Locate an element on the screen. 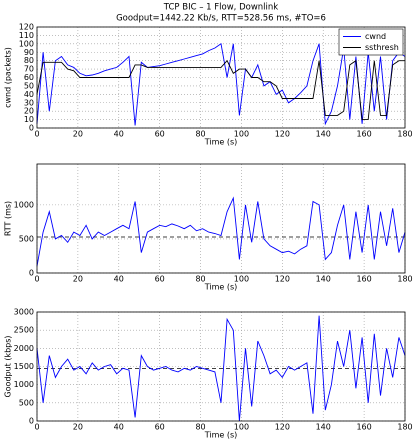 Image resolution: width=415 pixels, height=440 pixels. y-tick-label: 20 is located at coordinates (29, 111).